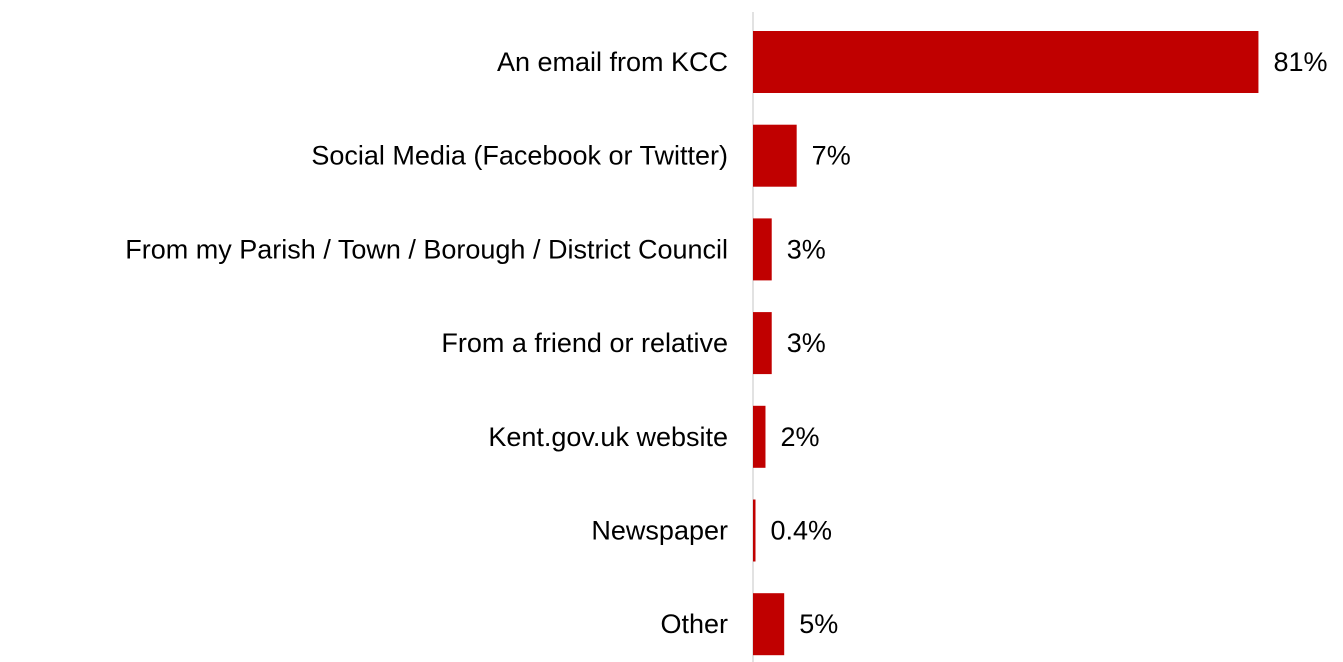 The height and width of the screenshot is (662, 1343). I want to click on category-label: From a friend or relative, so click(584, 343).